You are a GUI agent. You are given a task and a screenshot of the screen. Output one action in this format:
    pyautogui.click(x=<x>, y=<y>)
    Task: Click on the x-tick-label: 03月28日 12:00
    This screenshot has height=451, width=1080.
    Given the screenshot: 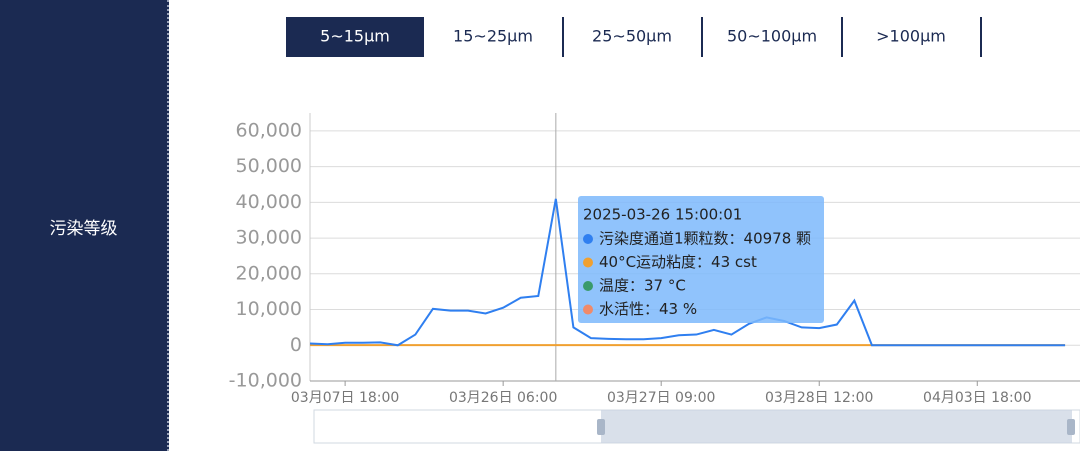 What is the action you would take?
    pyautogui.click(x=819, y=398)
    